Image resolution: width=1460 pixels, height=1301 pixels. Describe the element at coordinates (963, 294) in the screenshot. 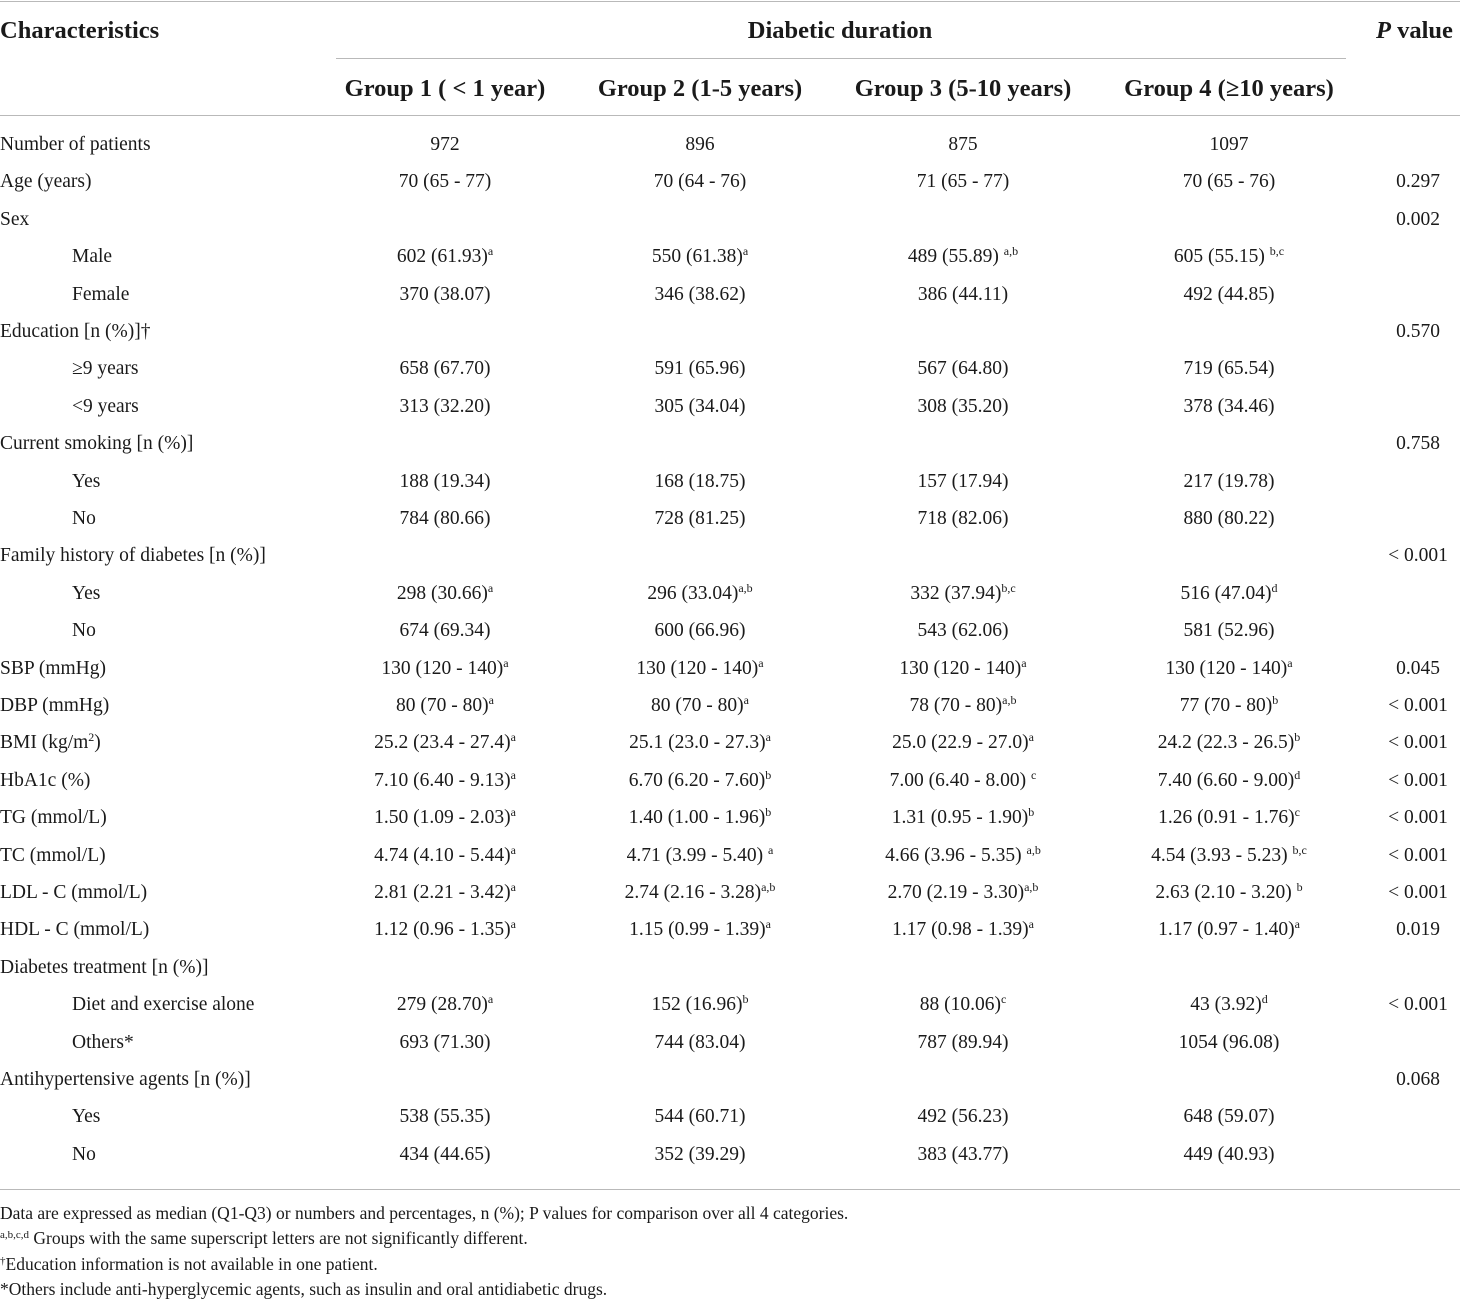

I see `cell-group-3: 386 (44.11)` at that location.